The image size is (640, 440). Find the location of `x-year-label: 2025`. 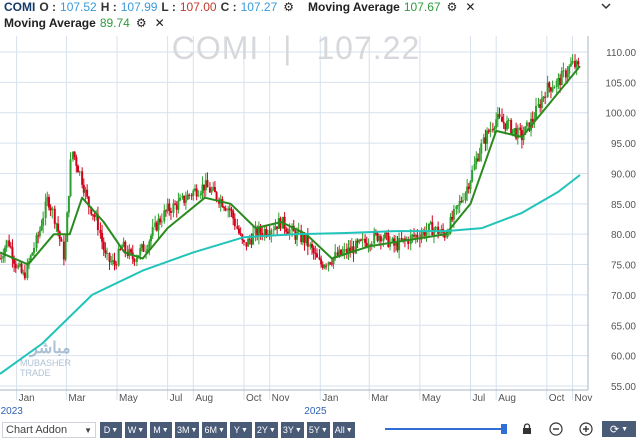

x-year-label: 2025 is located at coordinates (315, 411).